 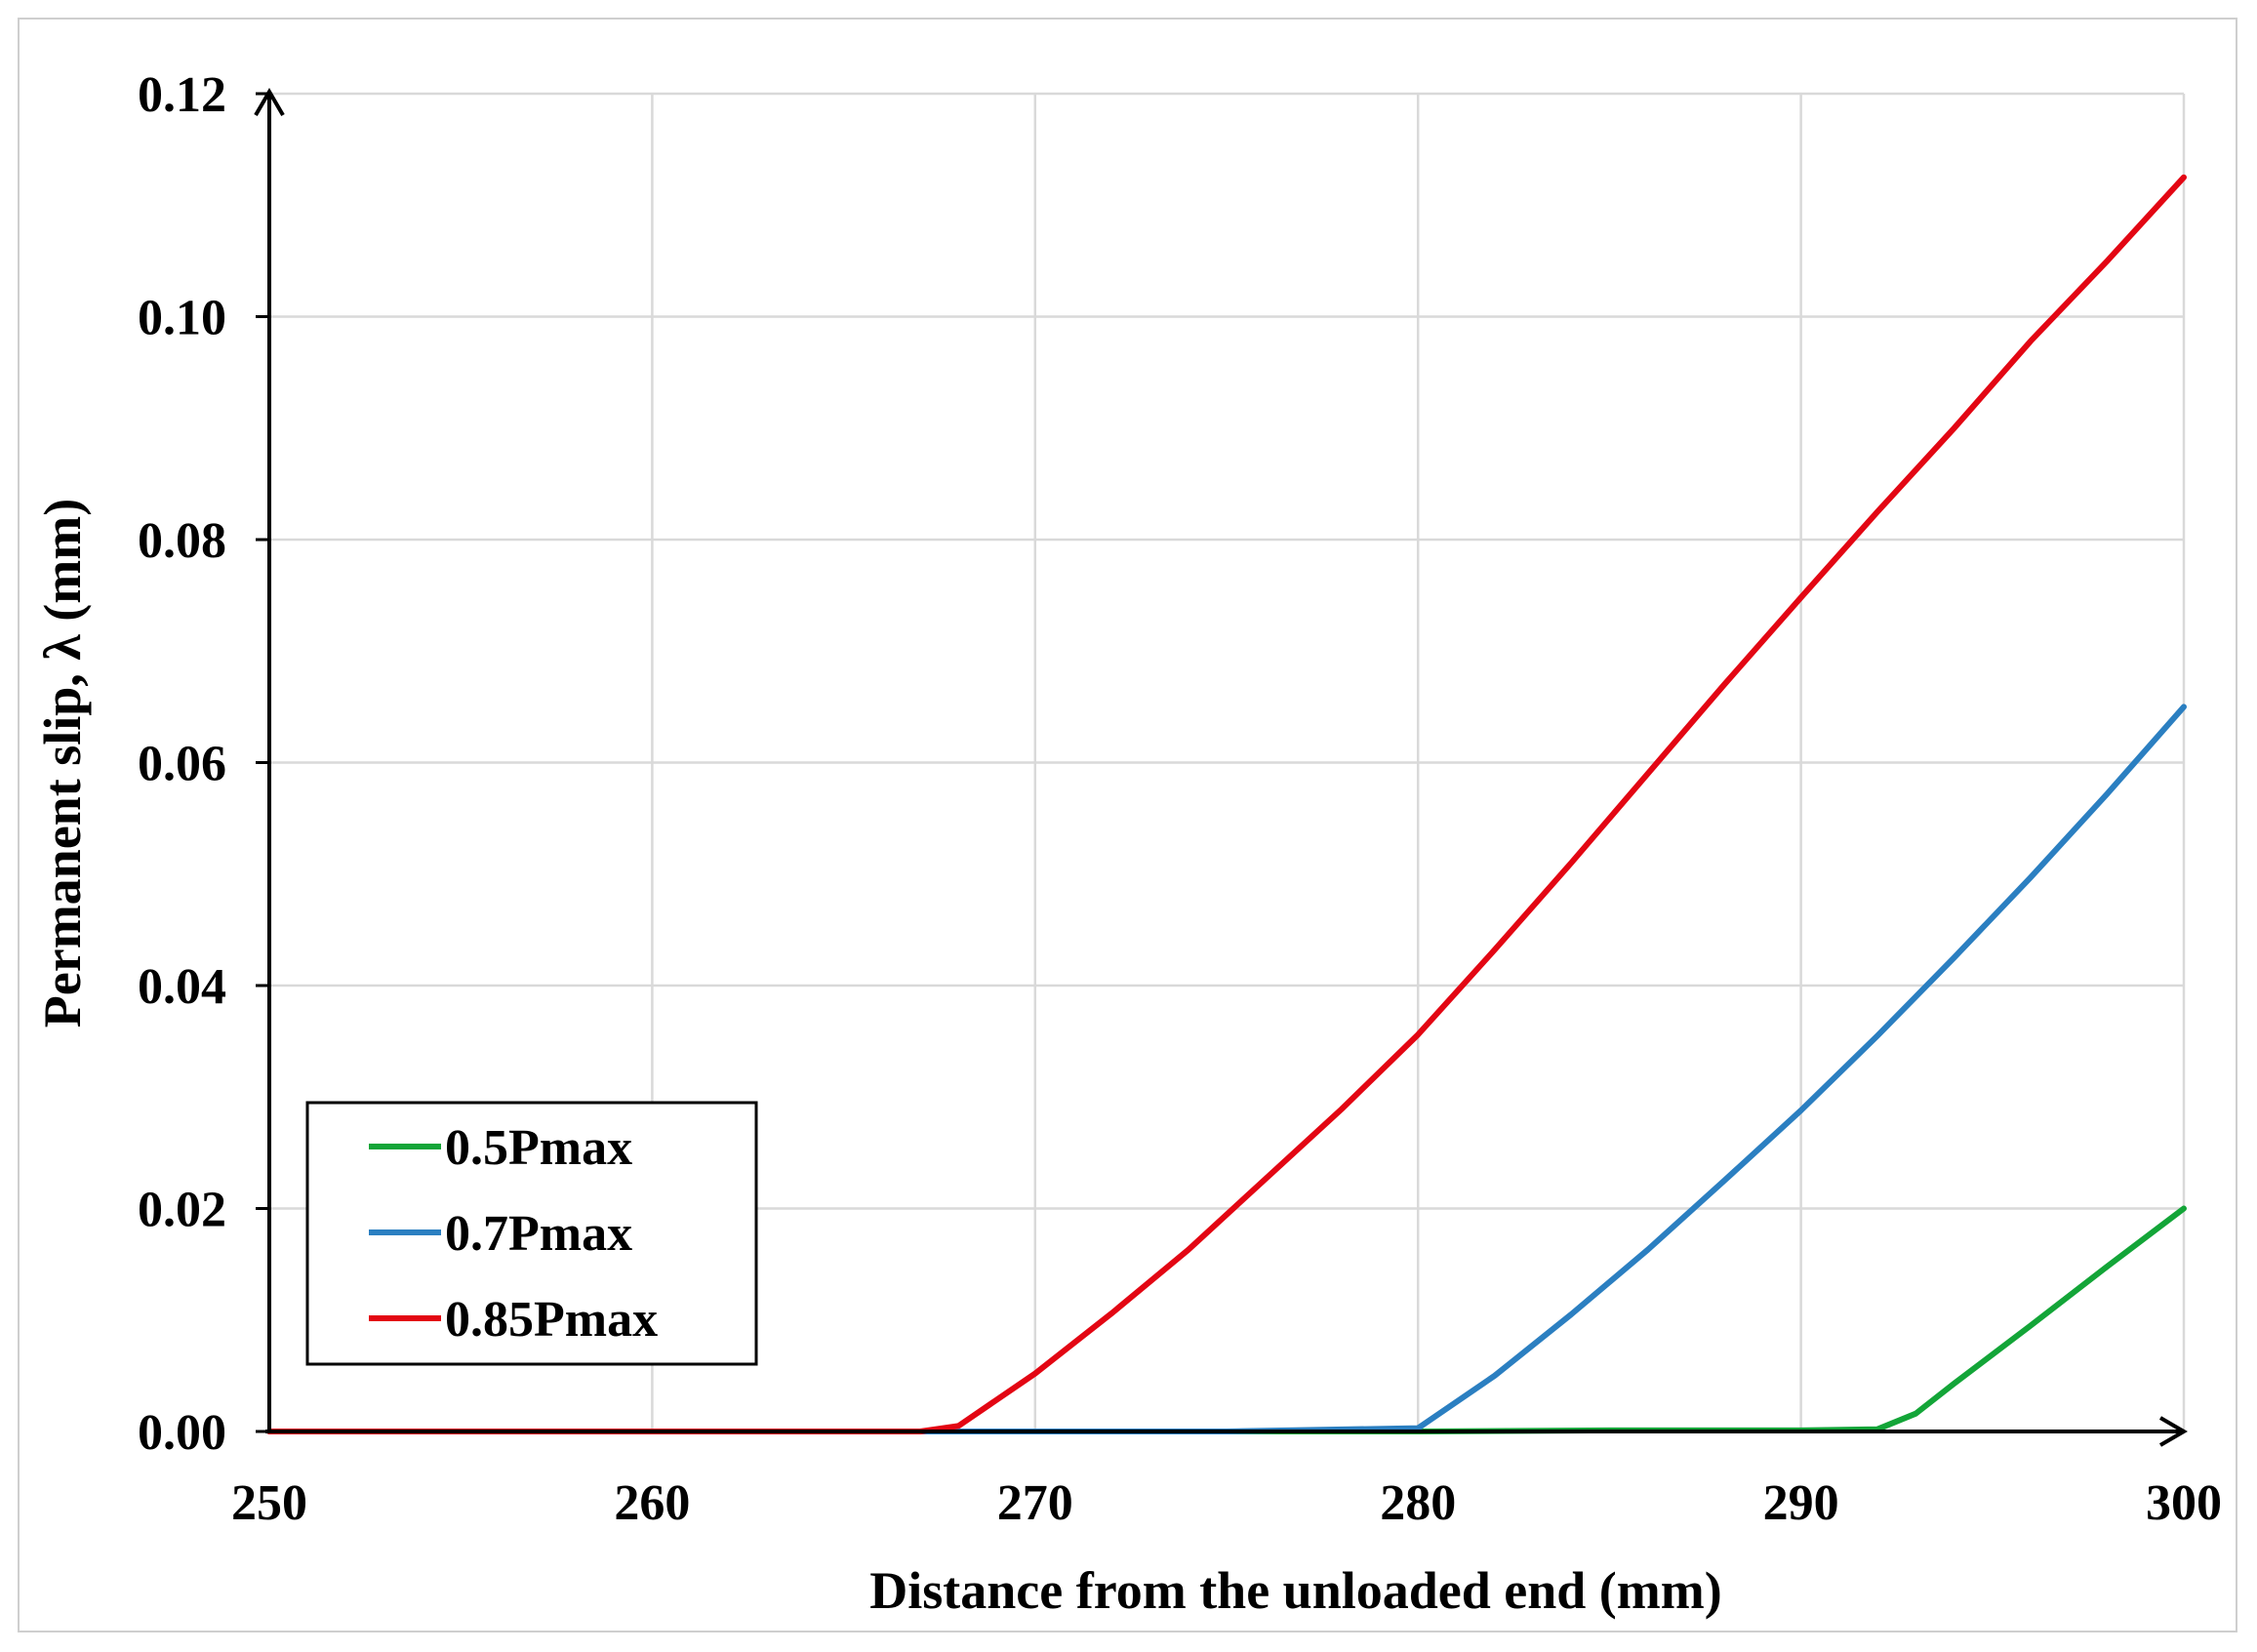 I want to click on x-axis-arrow, so click(x=2173, y=1432).